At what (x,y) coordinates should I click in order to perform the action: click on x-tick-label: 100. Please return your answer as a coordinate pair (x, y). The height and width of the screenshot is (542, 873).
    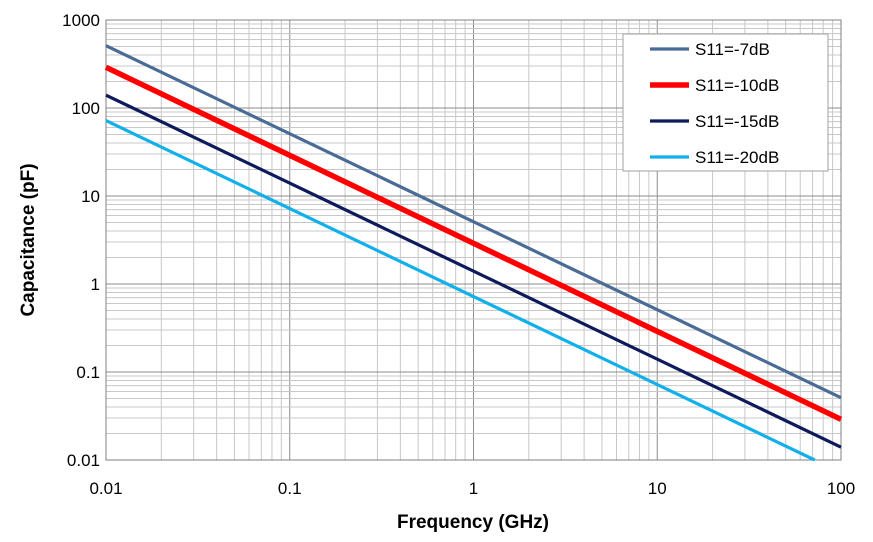
    Looking at the image, I should click on (841, 488).